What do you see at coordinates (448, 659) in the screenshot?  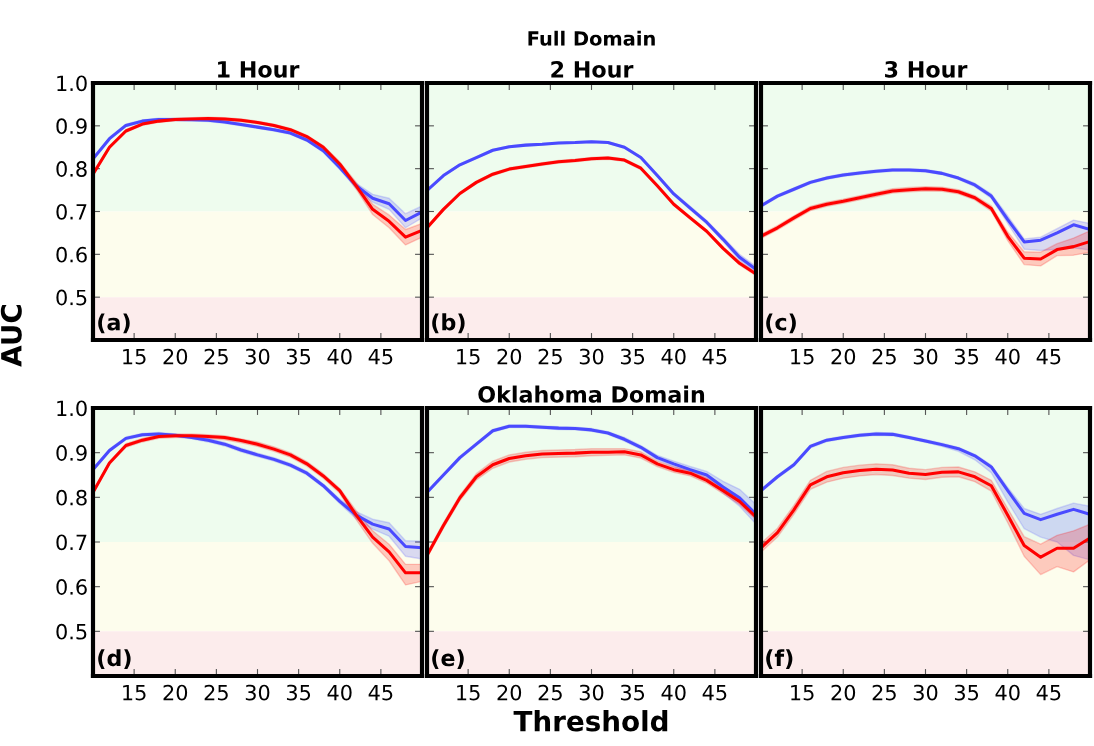 I see `annotation: (e)` at bounding box center [448, 659].